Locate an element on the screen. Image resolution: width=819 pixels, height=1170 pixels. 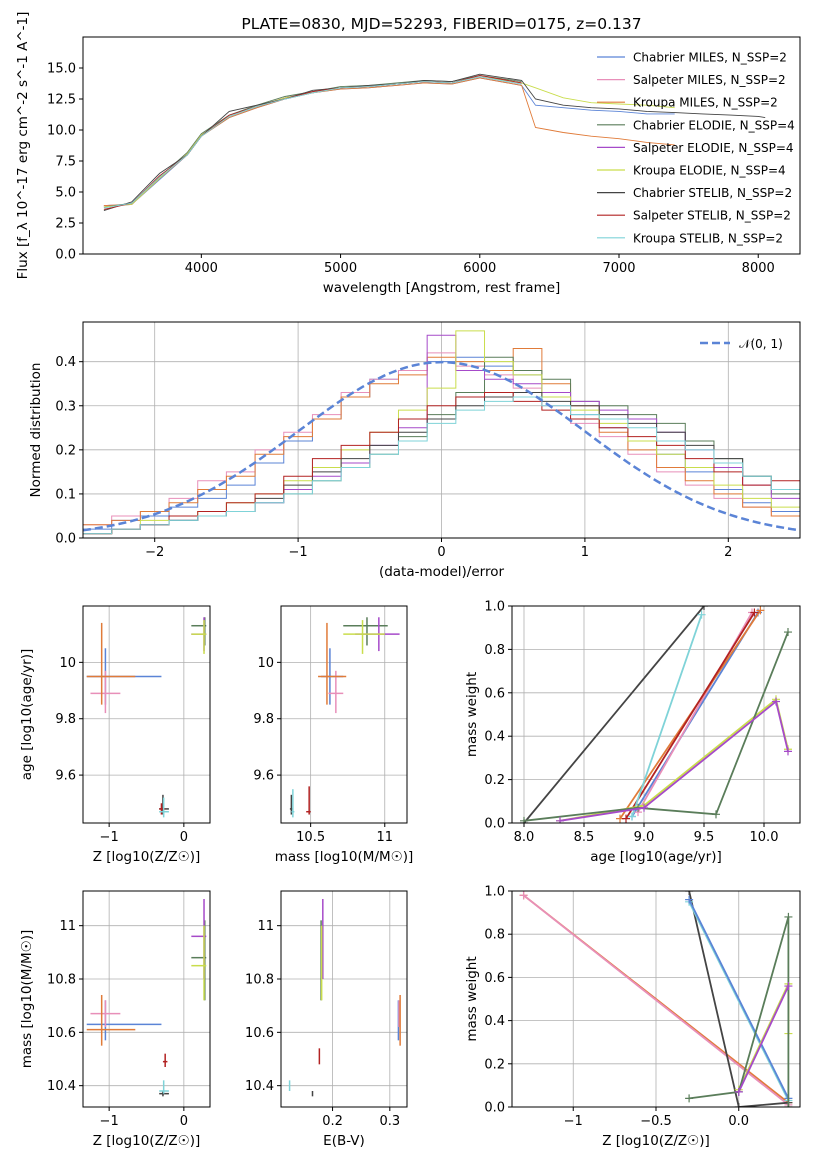
chart-mass-vs-age: 10.5 11 9.6 9.8 10 mass [log10(M/M☉)] is located at coordinates (333, 735).